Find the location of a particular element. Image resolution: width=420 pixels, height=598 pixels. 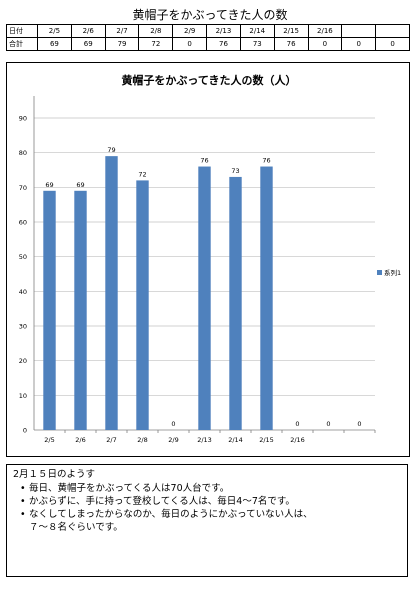

date-row-header: 日付 is located at coordinates (22, 31).